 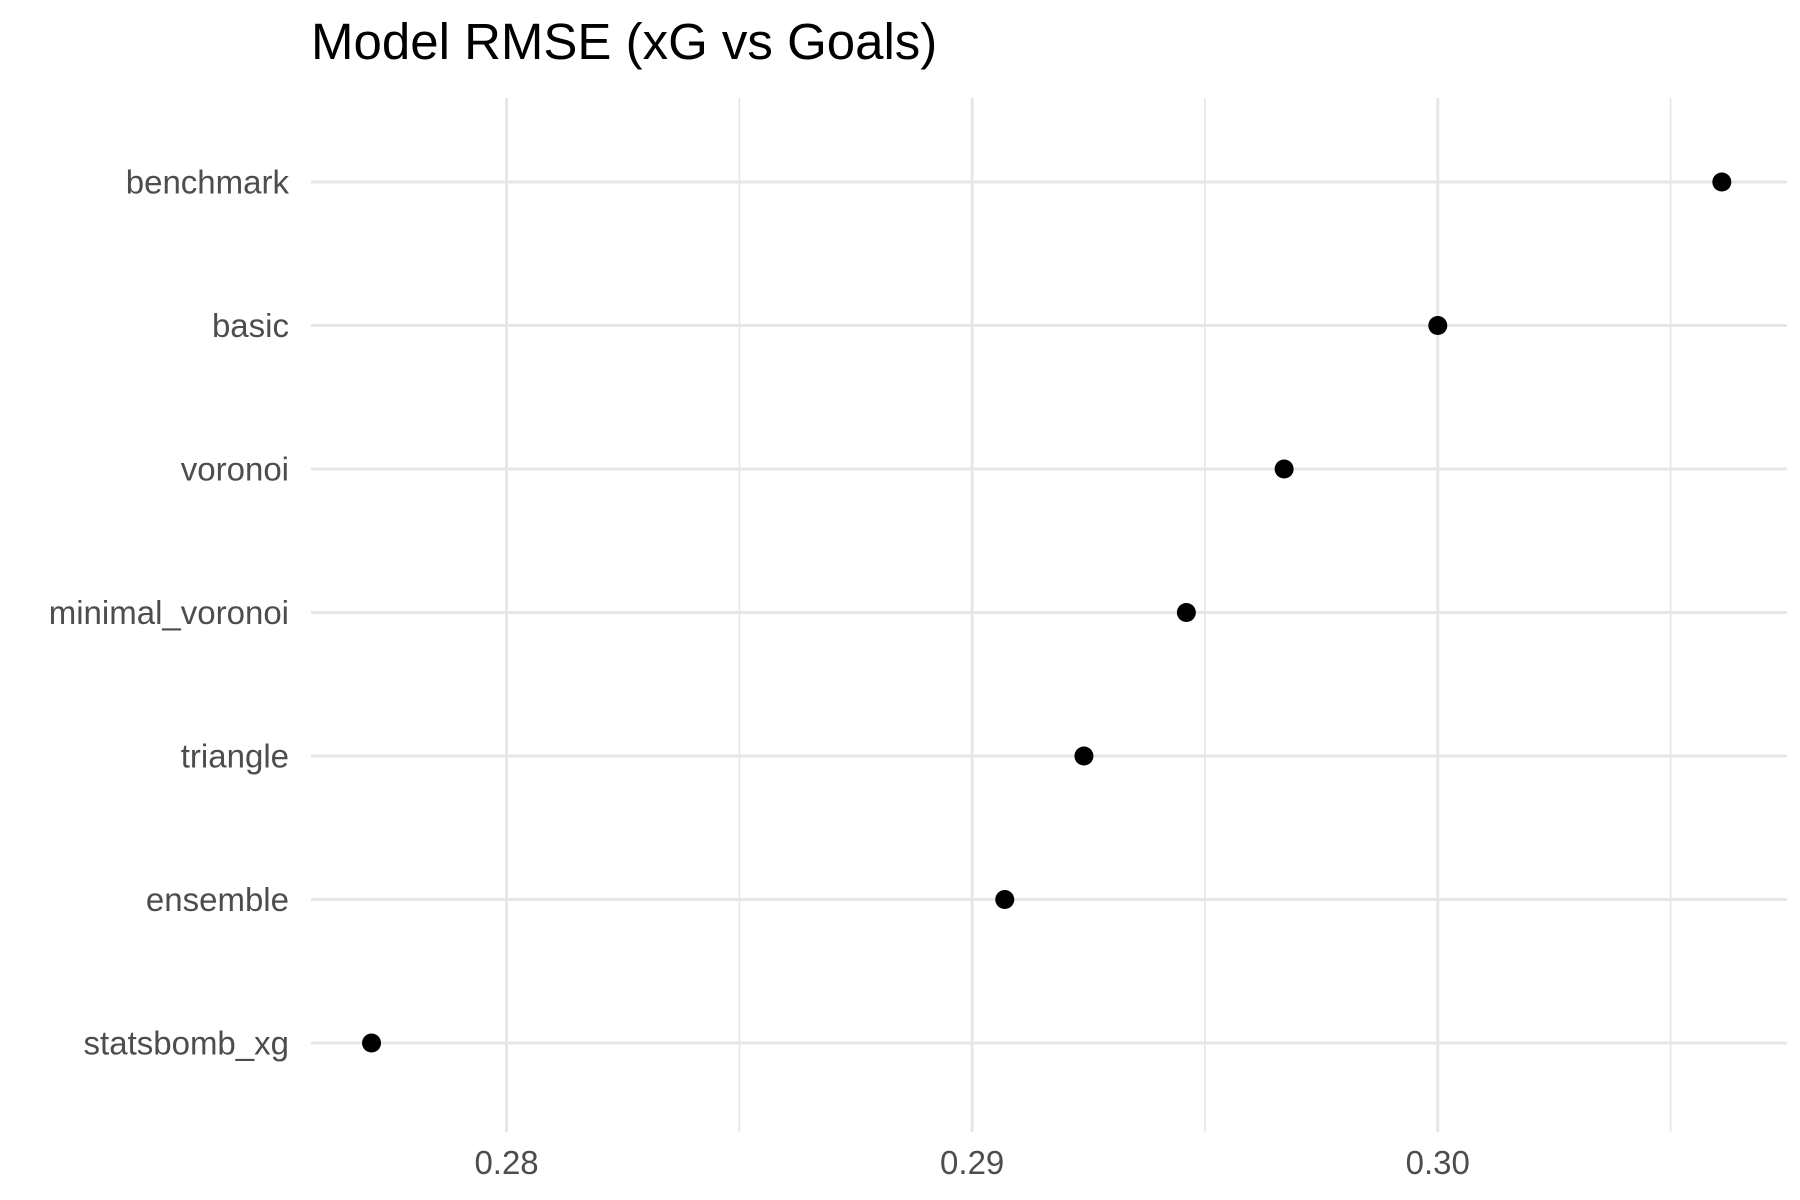 I want to click on x-tick-label: 0.30, so click(x=1438, y=1162).